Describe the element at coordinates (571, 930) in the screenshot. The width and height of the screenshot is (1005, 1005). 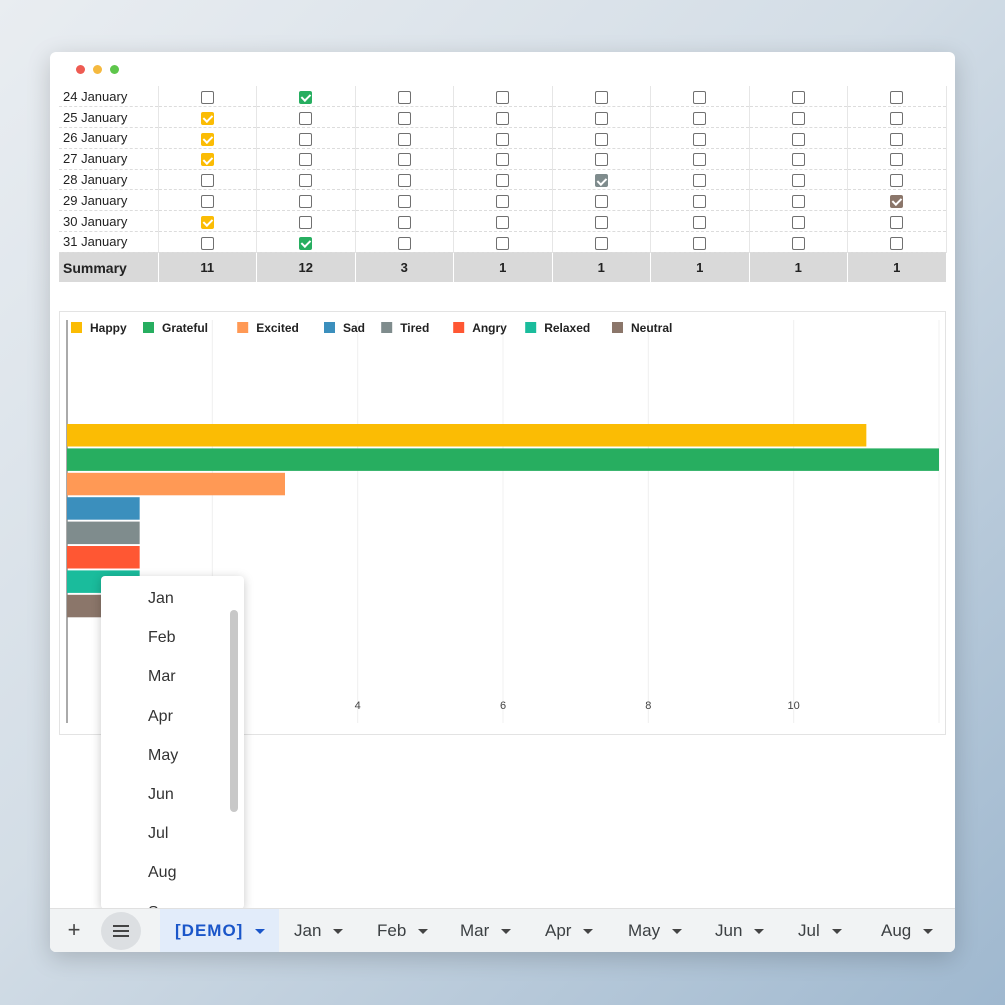
I see `sheet-tab-apr: Apr` at that location.